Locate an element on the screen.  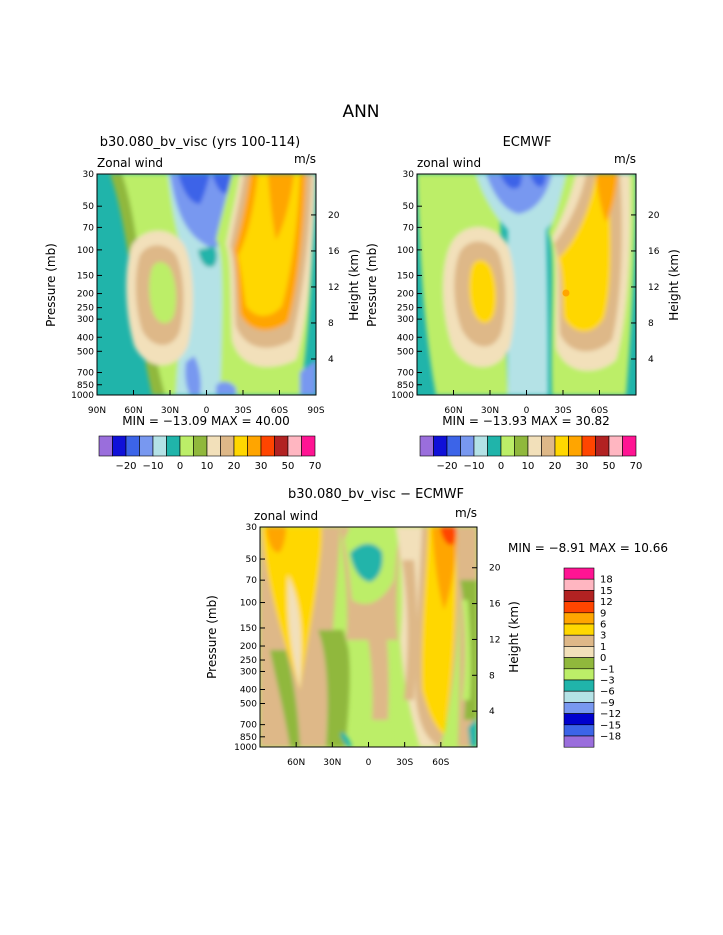
panel-diff-stats: MIN = −8.91 MAX = 10.66 is located at coordinates (588, 548).